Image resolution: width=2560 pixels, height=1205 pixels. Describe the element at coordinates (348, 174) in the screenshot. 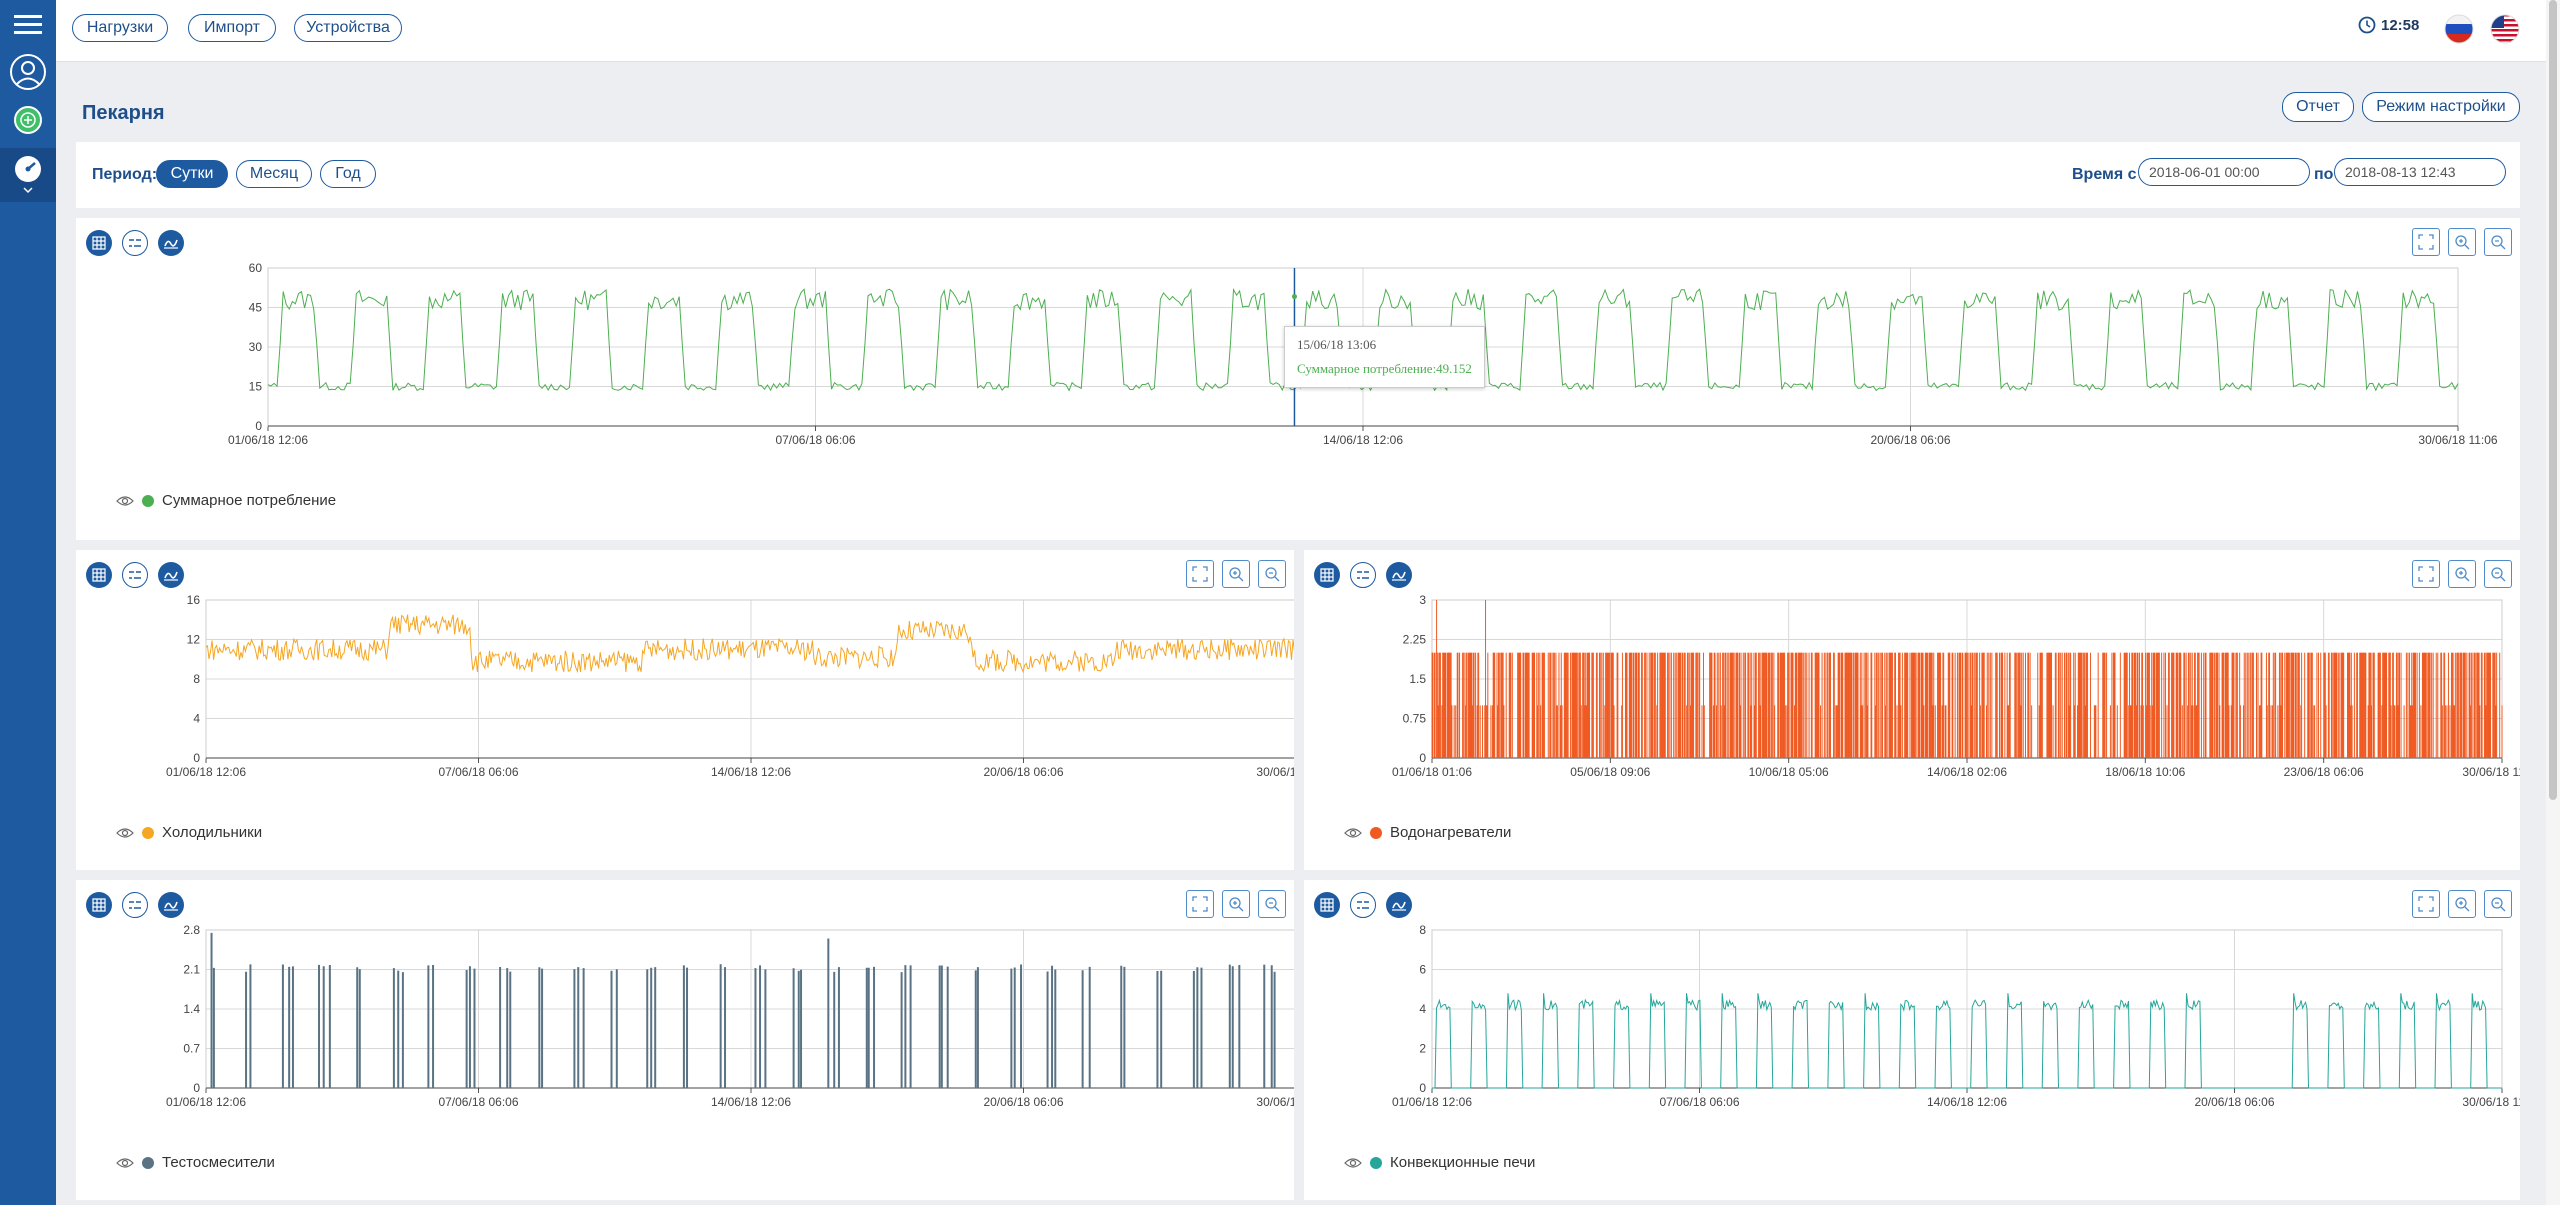

I see `period-year-button: Год` at that location.